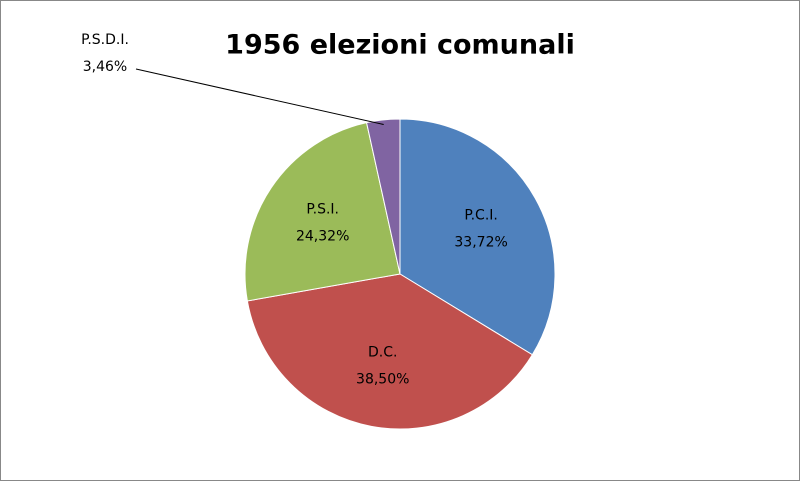  I want to click on leader-line, so click(259, 97).